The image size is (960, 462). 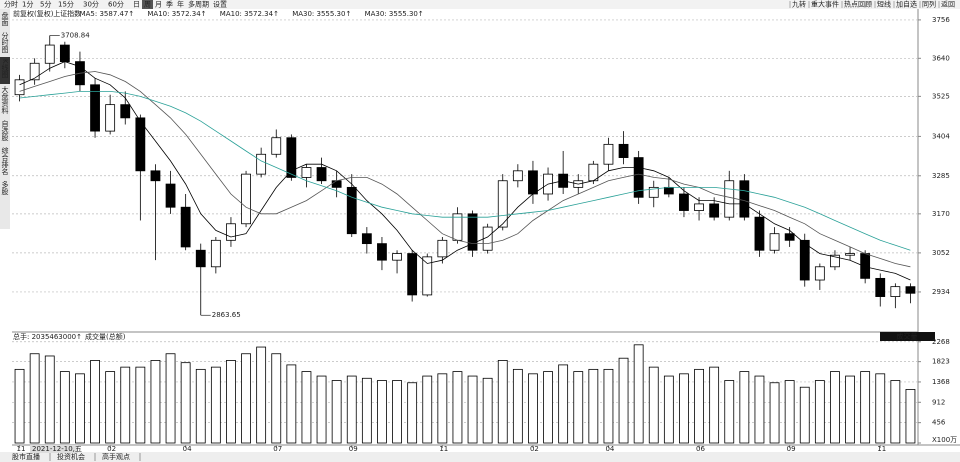 I want to click on tool-button: 九转, so click(x=799, y=4).